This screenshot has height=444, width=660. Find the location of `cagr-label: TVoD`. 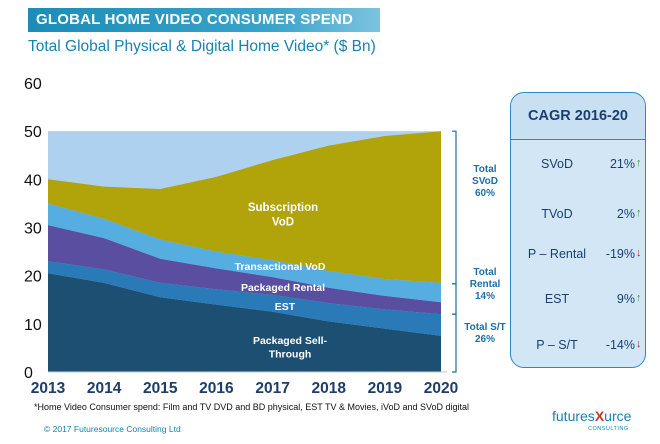

cagr-label: TVoD is located at coordinates (557, 214).